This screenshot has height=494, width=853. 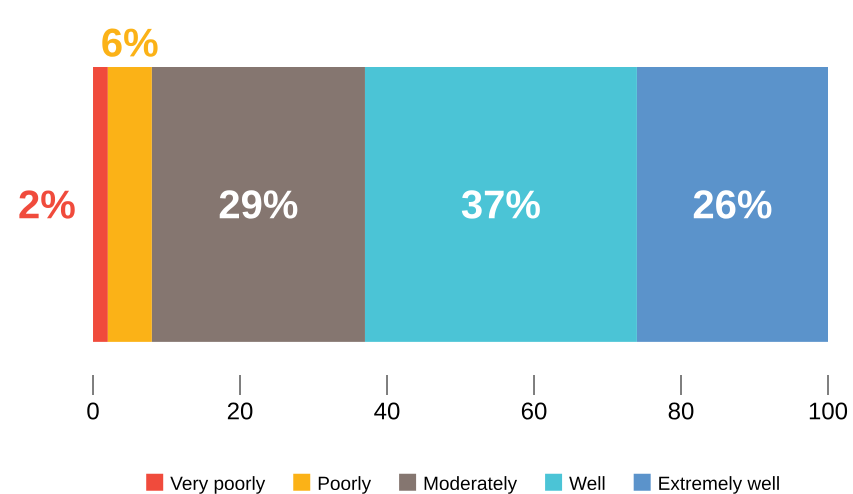 What do you see at coordinates (130, 42) in the screenshot?
I see `data-label: 6%` at bounding box center [130, 42].